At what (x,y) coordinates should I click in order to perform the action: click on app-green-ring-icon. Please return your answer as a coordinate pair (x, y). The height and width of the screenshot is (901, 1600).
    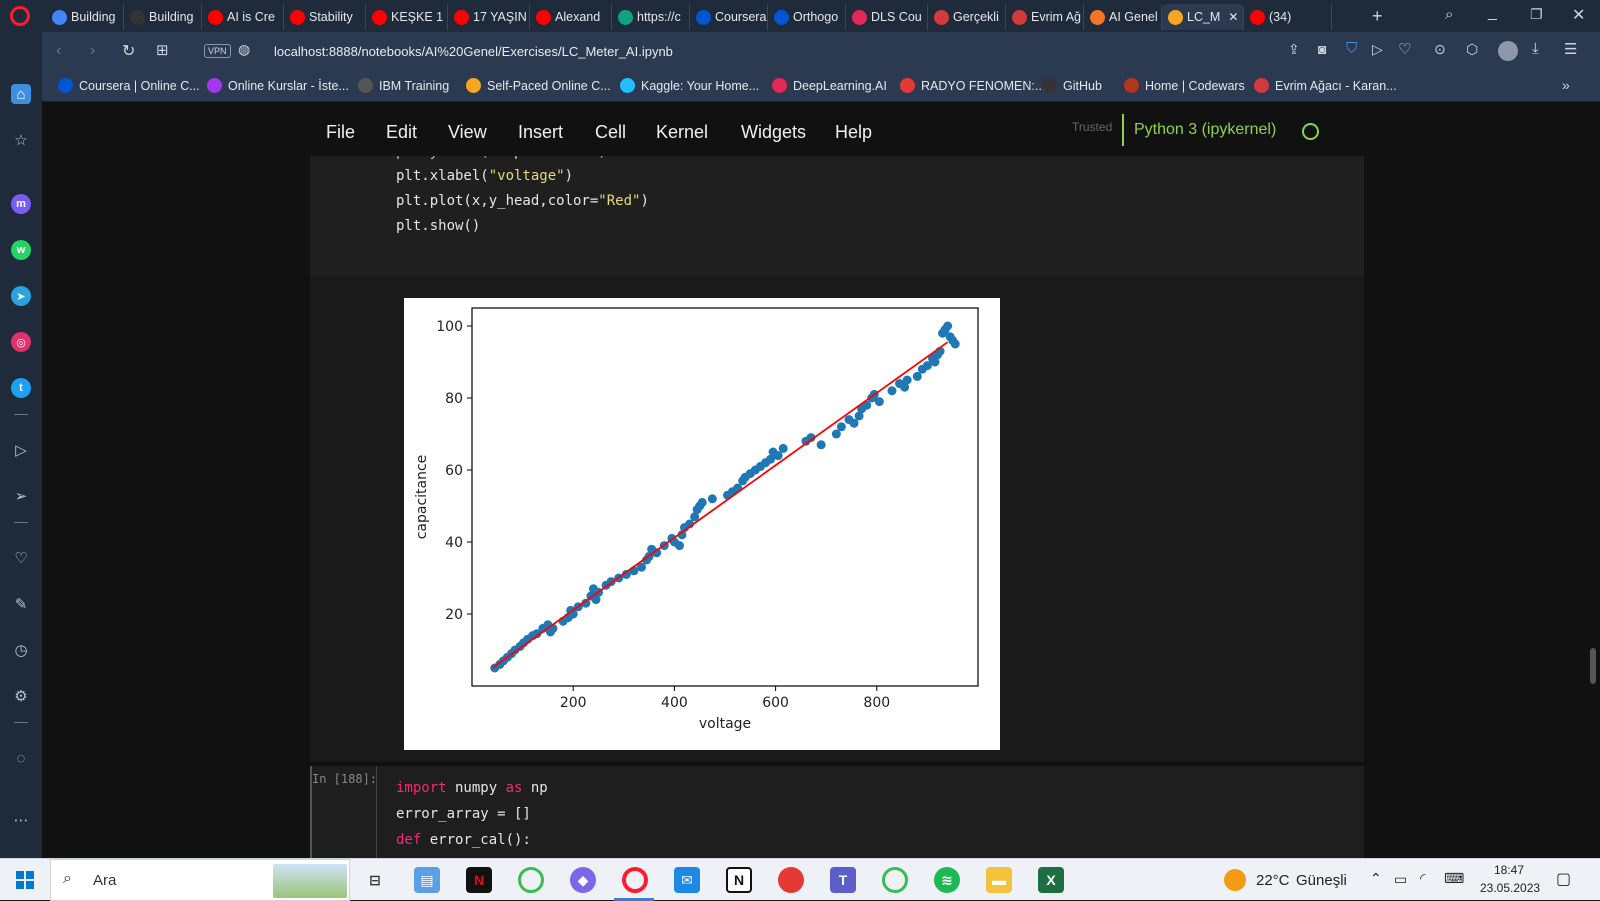
    Looking at the image, I should click on (531, 880).